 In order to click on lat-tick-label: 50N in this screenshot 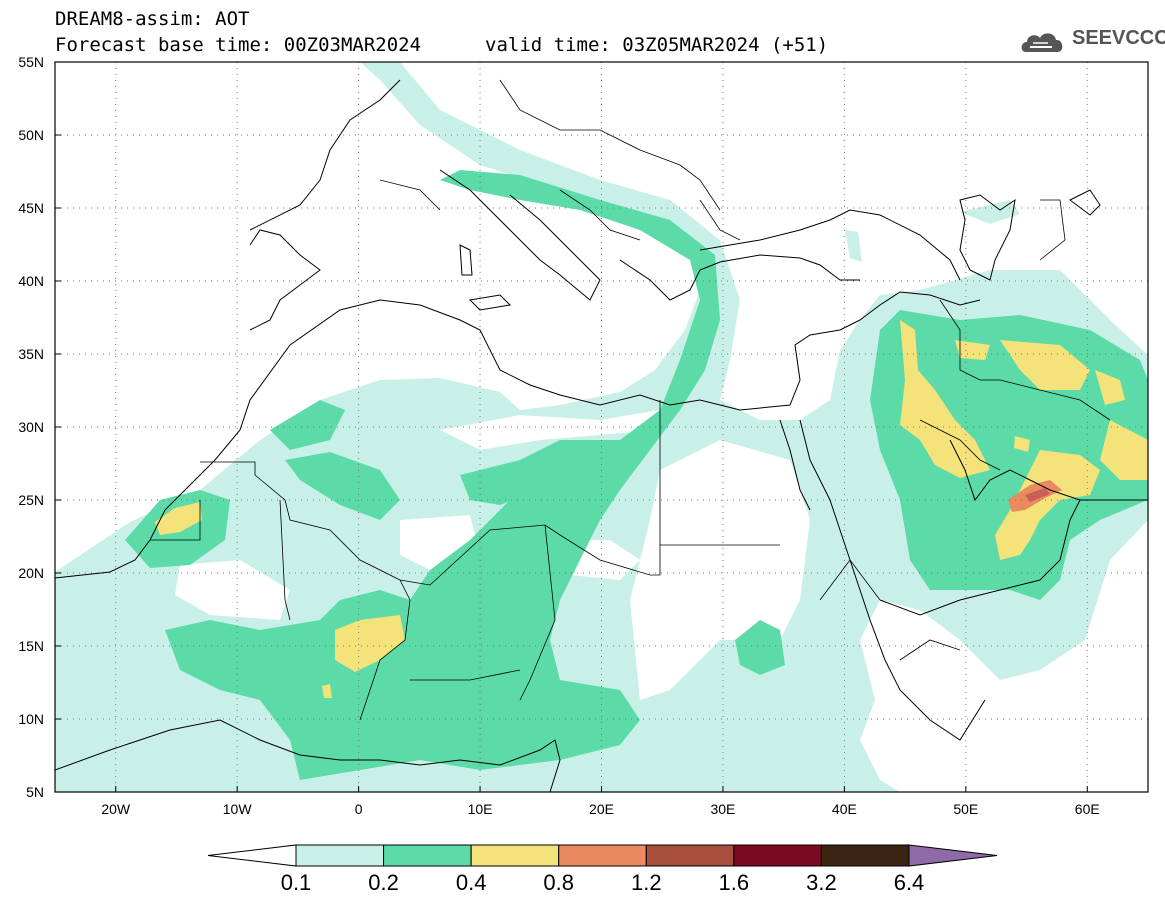, I will do `click(31, 135)`.